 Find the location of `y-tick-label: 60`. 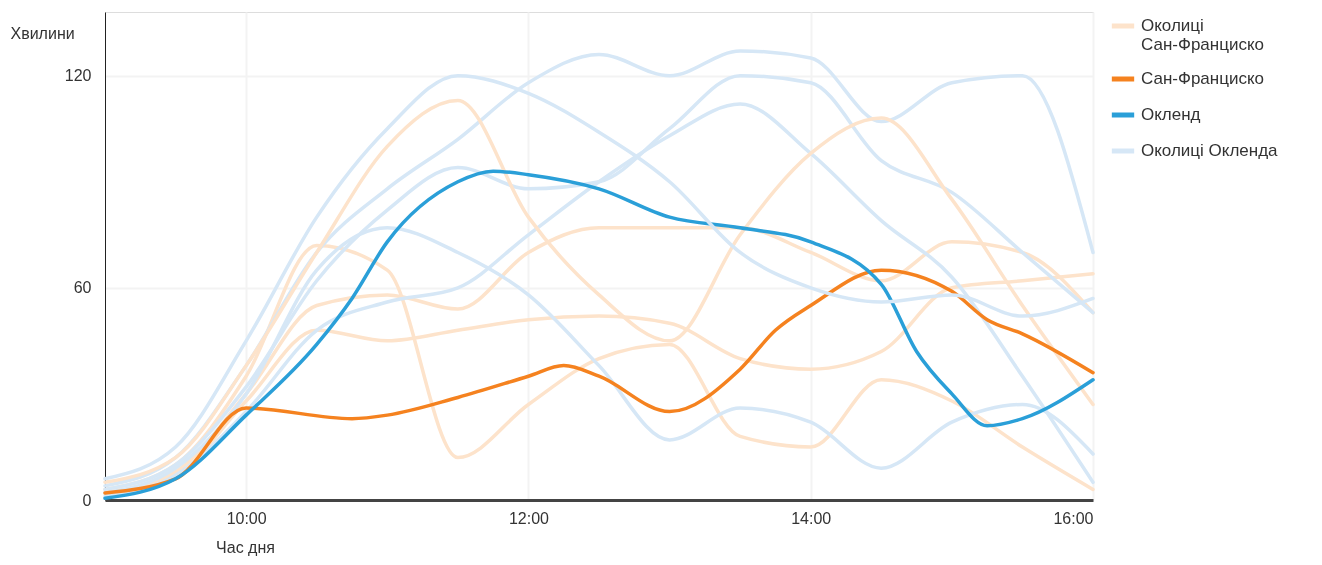

y-tick-label: 60 is located at coordinates (82, 288).